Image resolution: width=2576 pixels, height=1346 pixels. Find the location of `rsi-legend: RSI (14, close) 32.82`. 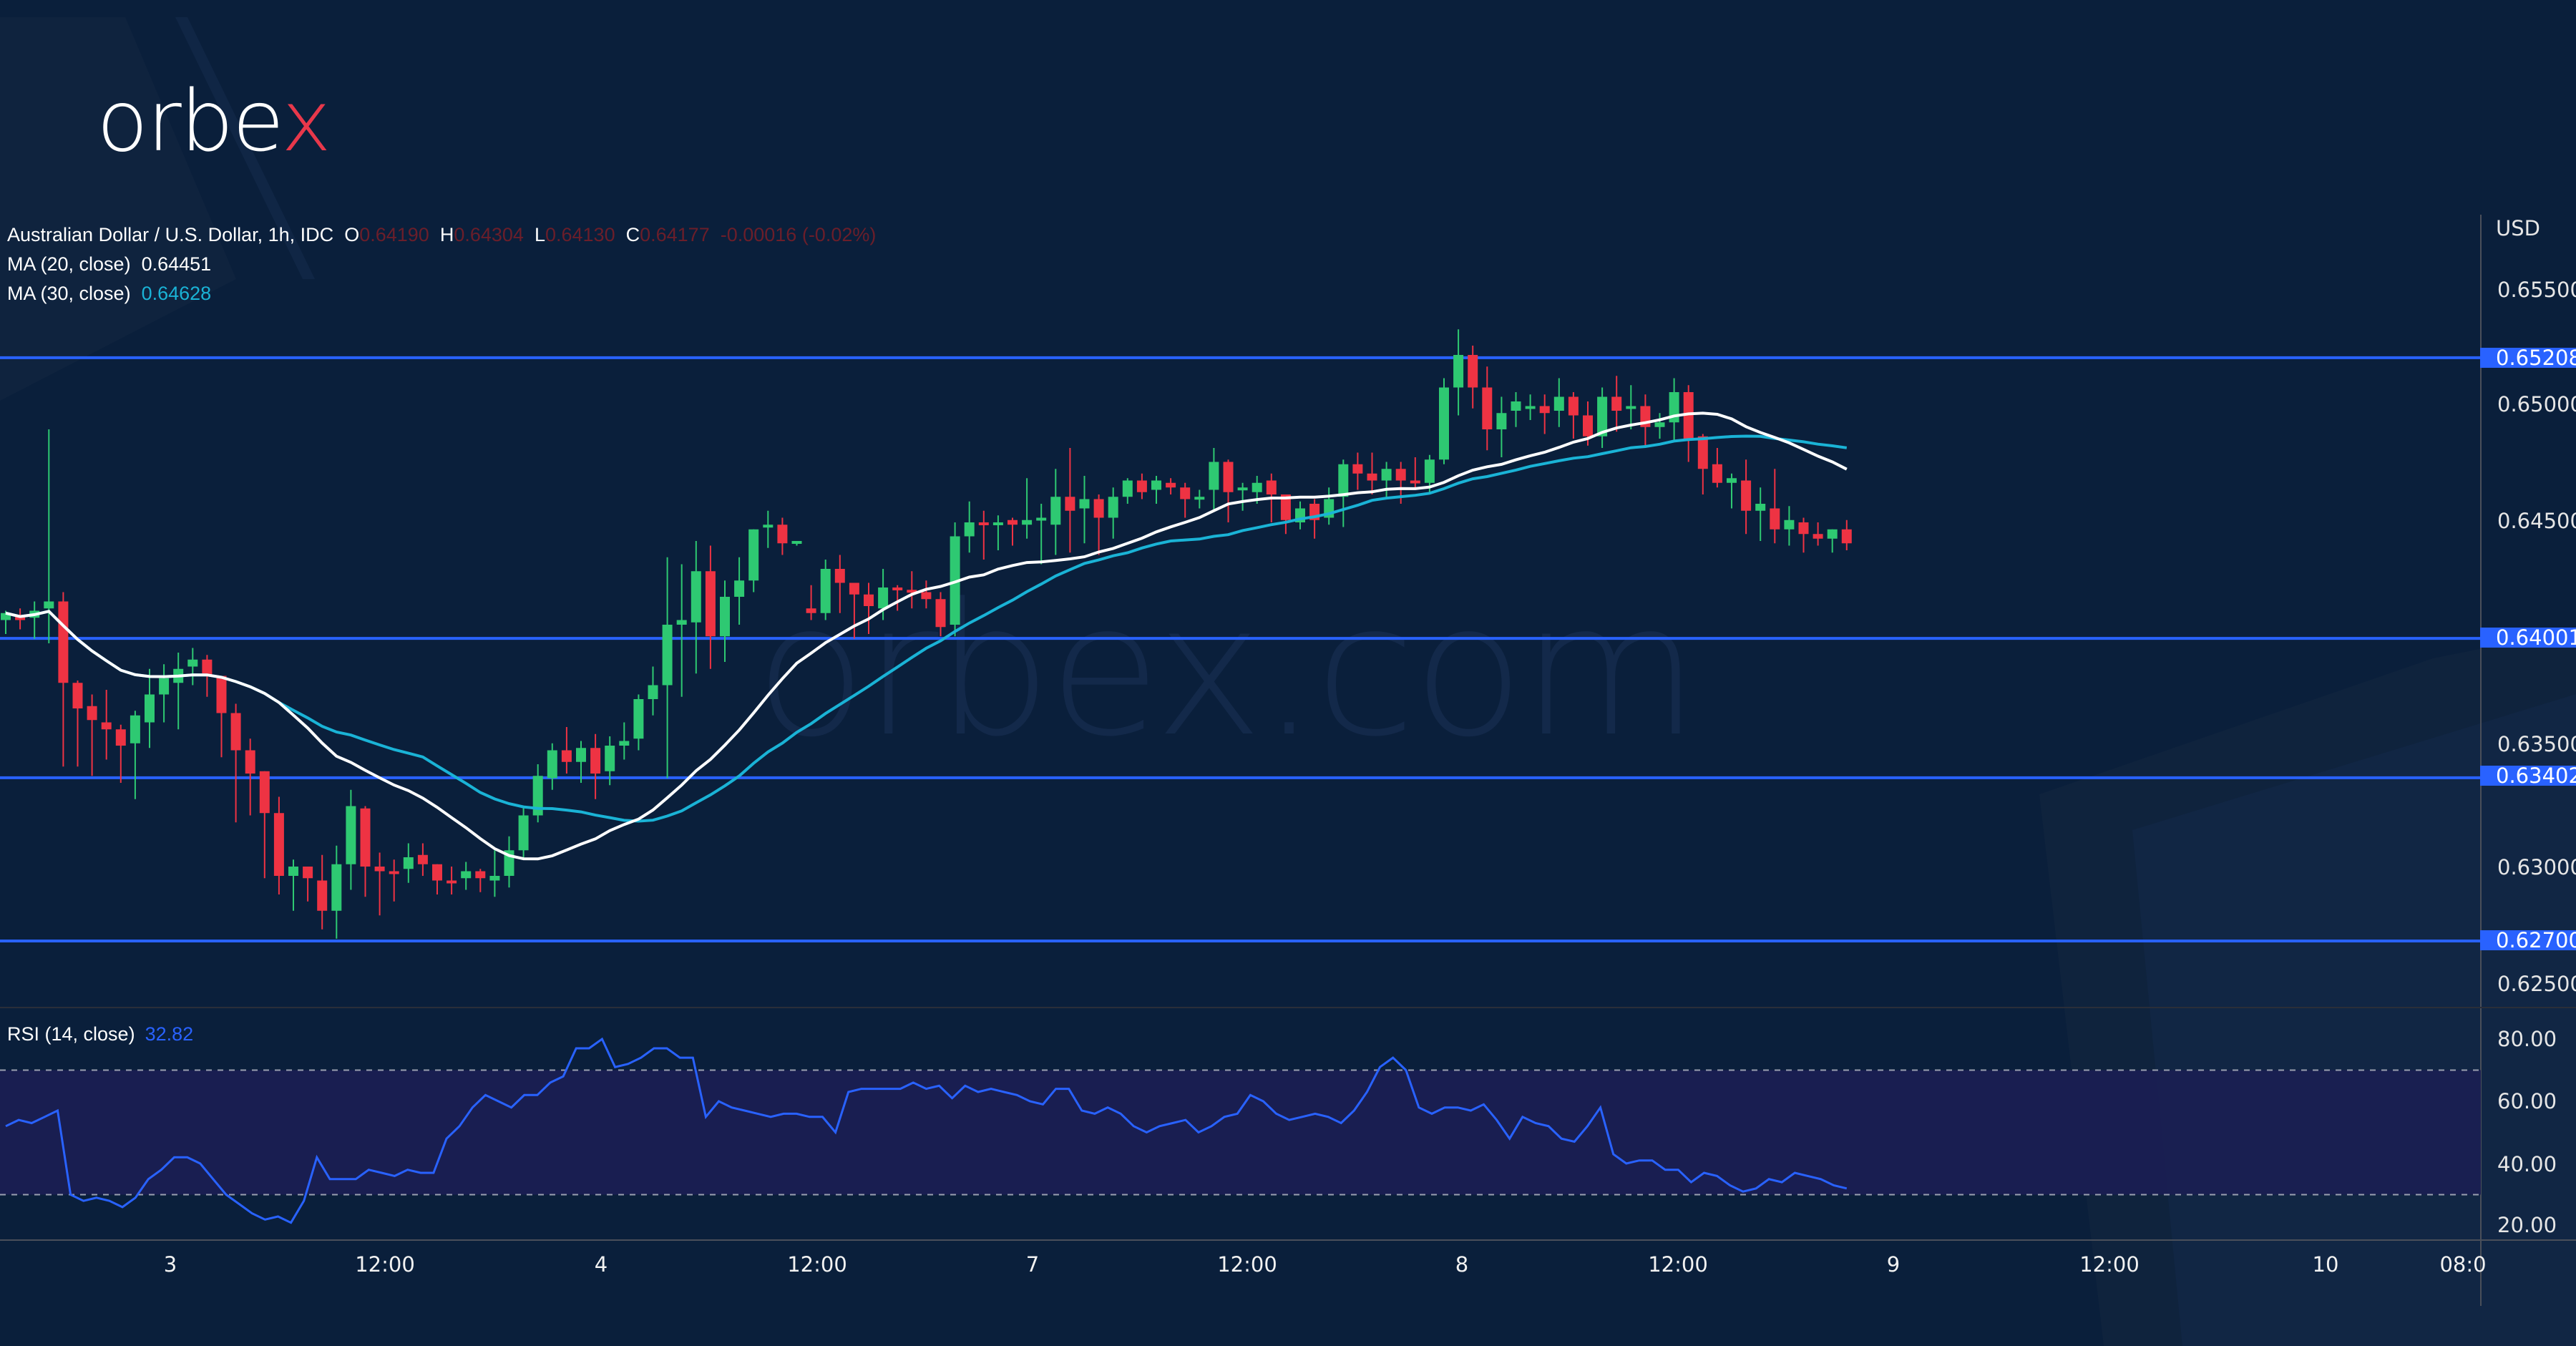

rsi-legend: RSI (14, close) 32.82 is located at coordinates (100, 1034).